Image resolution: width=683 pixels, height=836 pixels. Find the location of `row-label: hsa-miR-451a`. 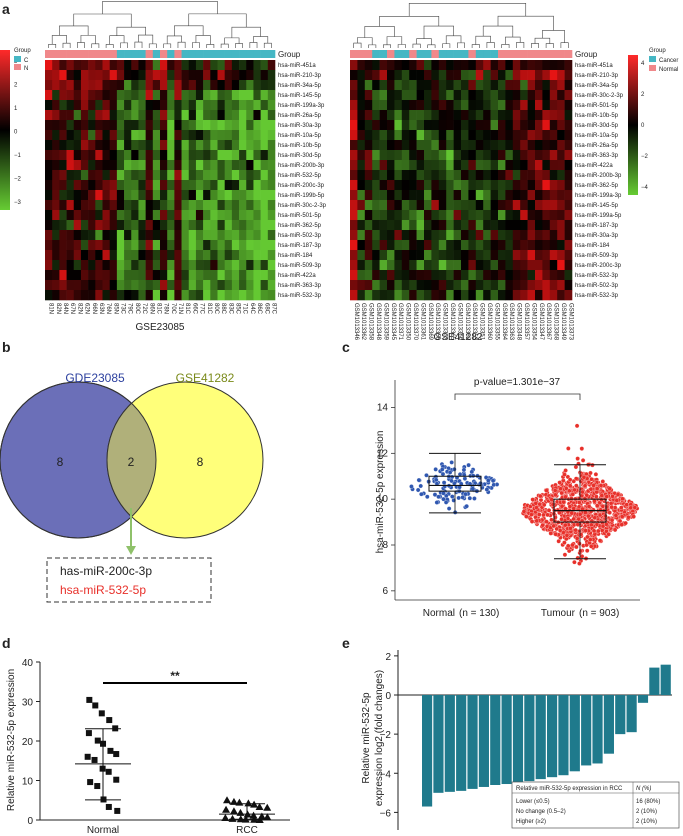

row-label: hsa-miR-451a is located at coordinates (594, 66).